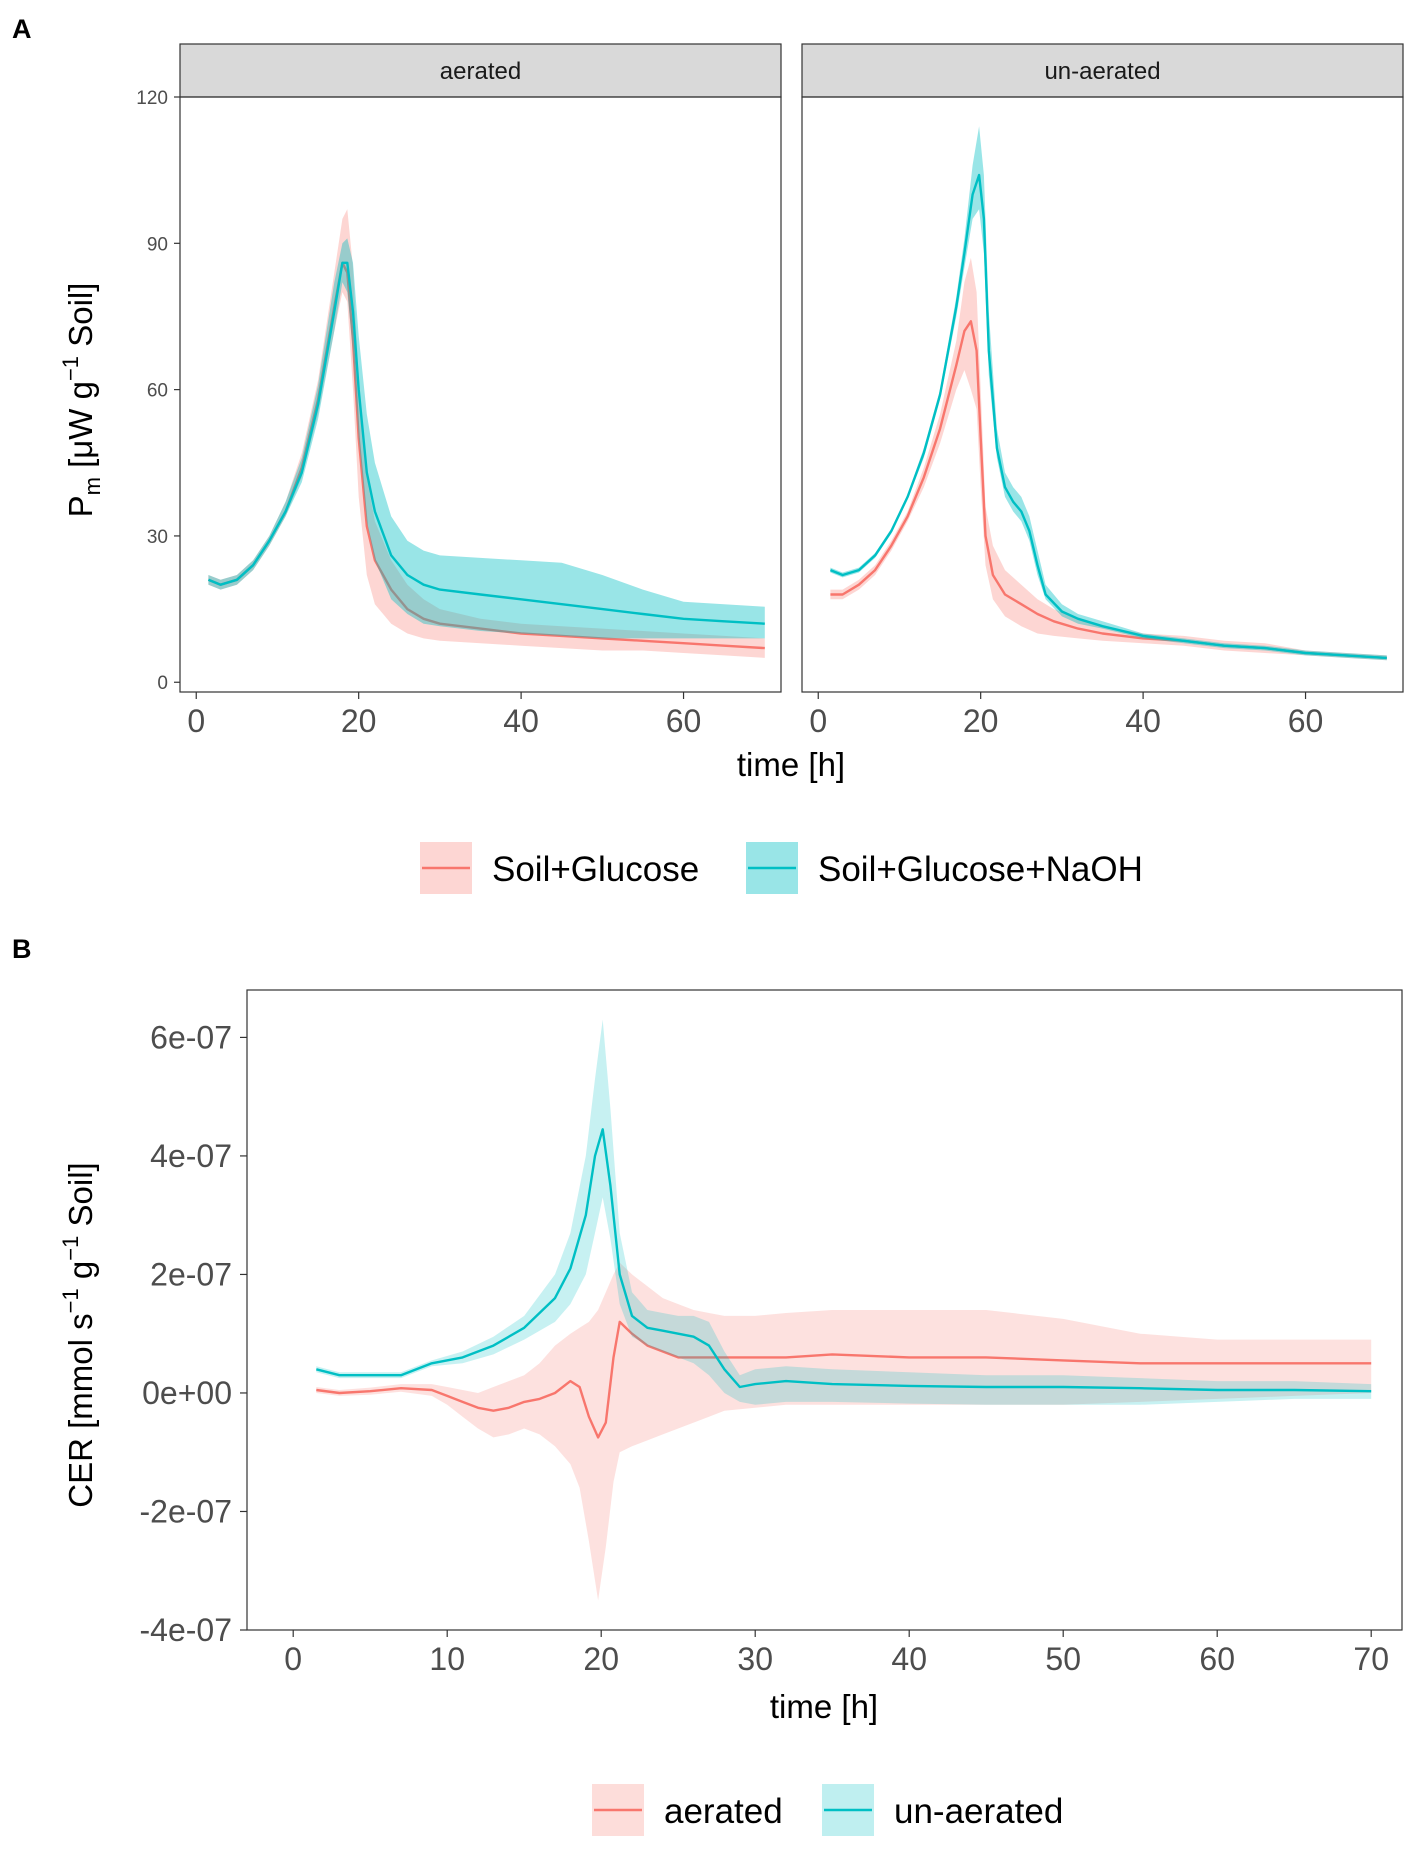 This screenshot has width=1418, height=1851. Describe the element at coordinates (836, 1653) in the screenshot. I see `x-axis-b: 0 10 20 30 40 50 60 70` at that location.